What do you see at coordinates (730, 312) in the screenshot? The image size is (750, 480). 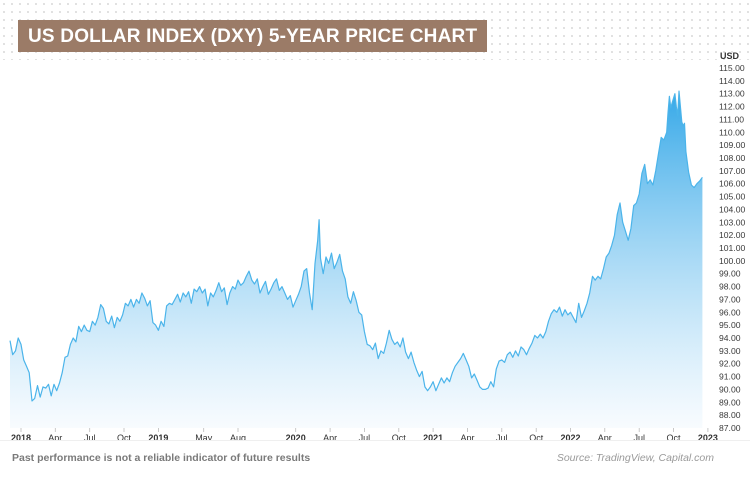 I see `y-tick-label: 96.00` at bounding box center [730, 312].